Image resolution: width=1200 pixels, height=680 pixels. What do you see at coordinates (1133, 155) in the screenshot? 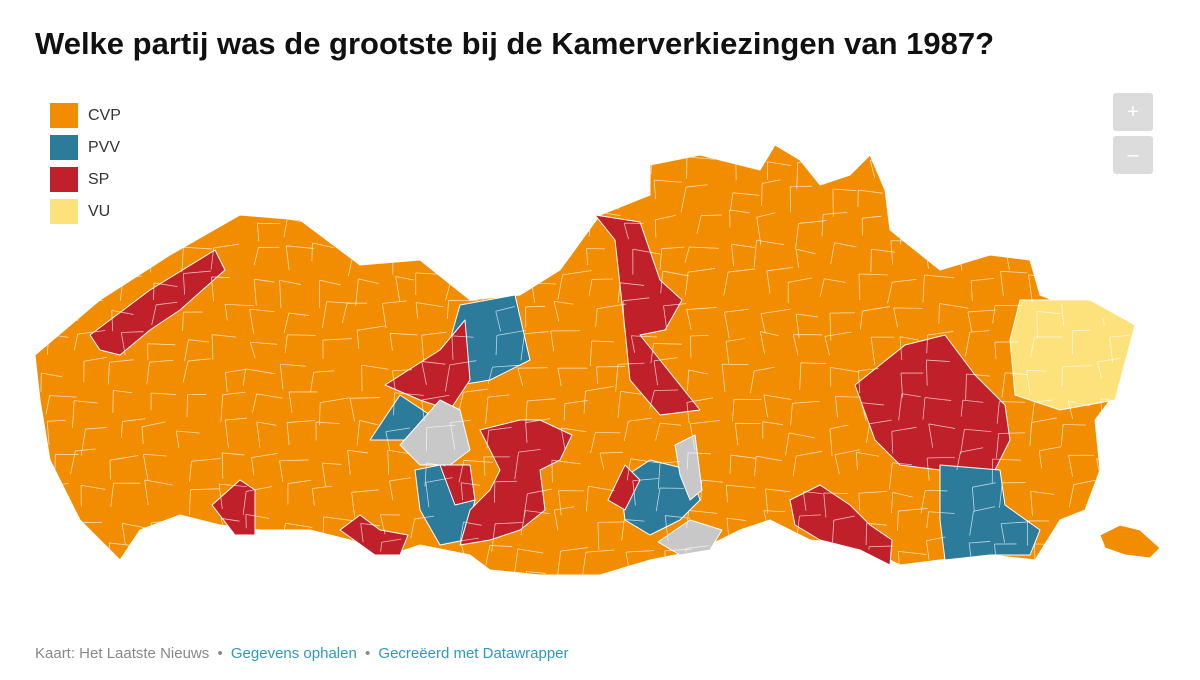
I see `zoom-out: –` at bounding box center [1133, 155].